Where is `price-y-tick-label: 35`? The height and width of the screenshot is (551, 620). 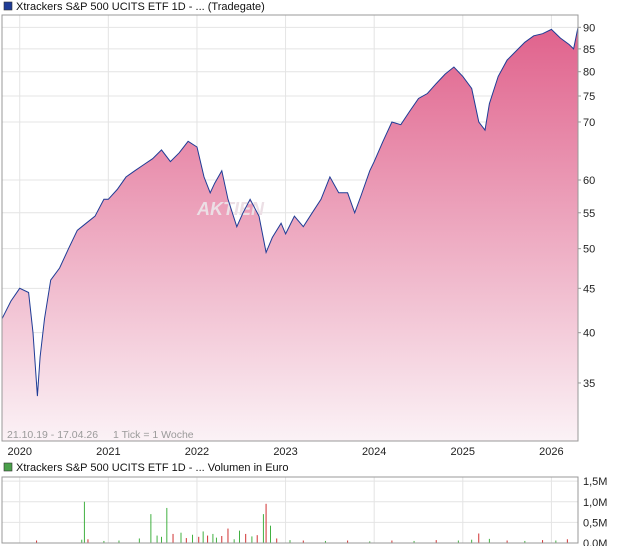 price-y-tick-label: 35 is located at coordinates (589, 384).